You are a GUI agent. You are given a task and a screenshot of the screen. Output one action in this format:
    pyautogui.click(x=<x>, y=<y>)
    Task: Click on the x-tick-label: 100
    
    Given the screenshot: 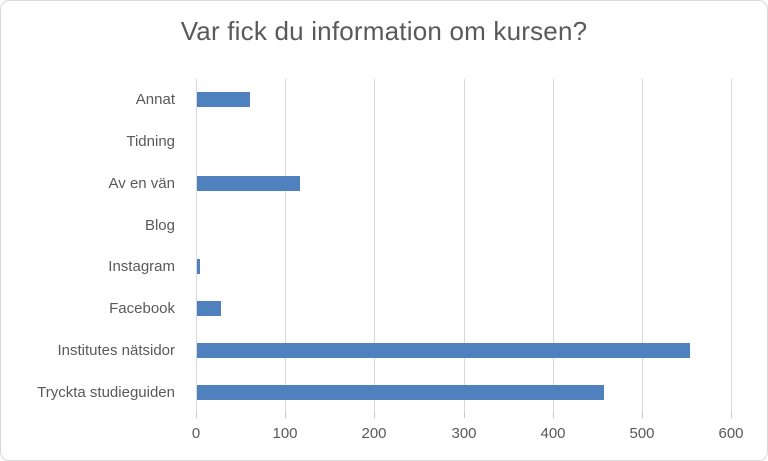 What is the action you would take?
    pyautogui.click(x=285, y=433)
    